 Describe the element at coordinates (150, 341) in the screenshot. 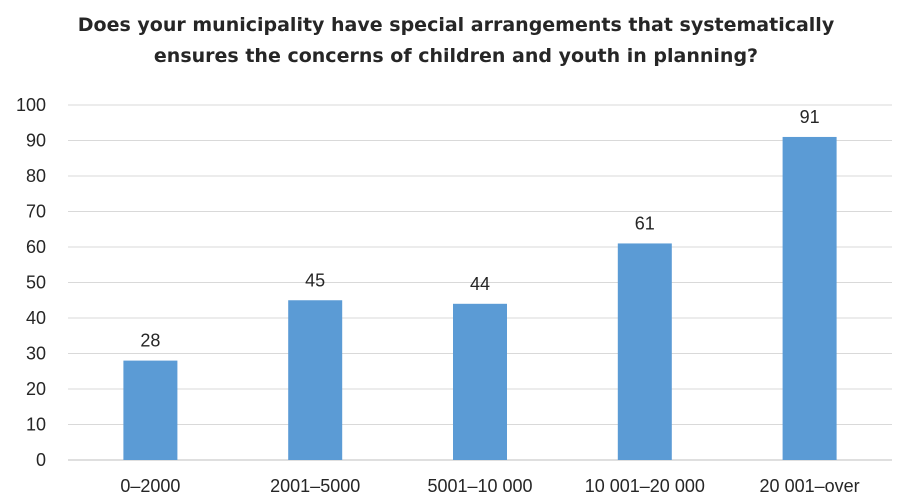

I see `data-label: 28` at that location.